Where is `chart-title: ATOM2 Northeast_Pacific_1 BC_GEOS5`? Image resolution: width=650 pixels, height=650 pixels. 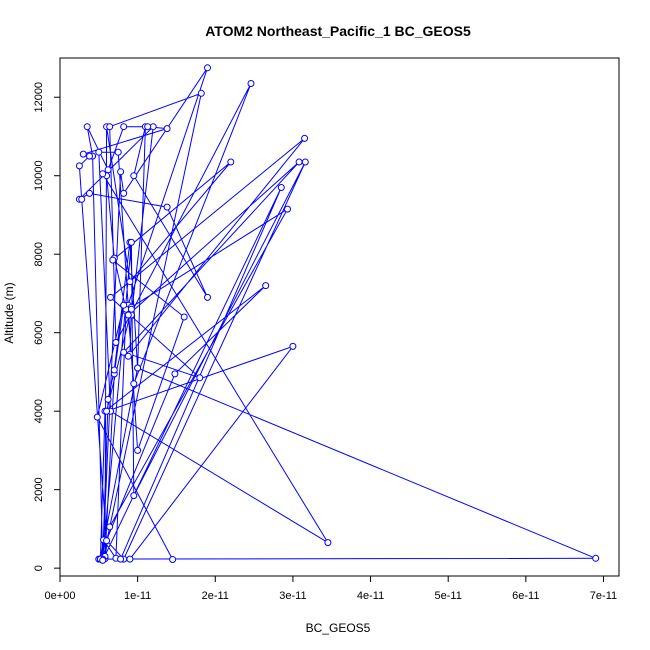 chart-title: ATOM2 Northeast_Pacific_1 BC_GEOS5 is located at coordinates (338, 31).